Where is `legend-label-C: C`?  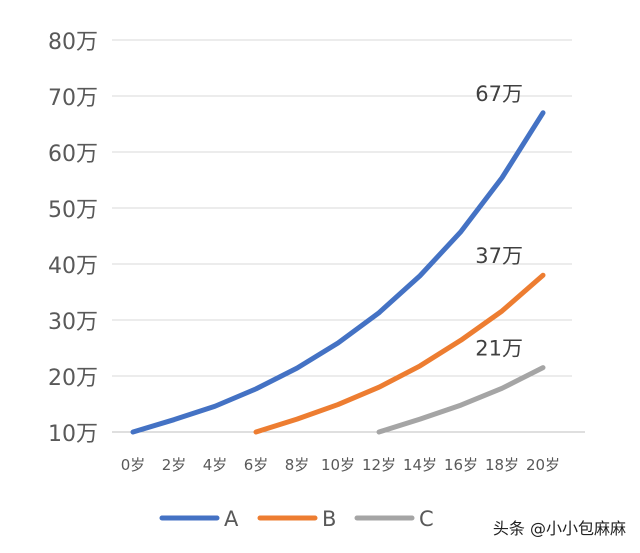 legend-label-C: C is located at coordinates (426, 519).